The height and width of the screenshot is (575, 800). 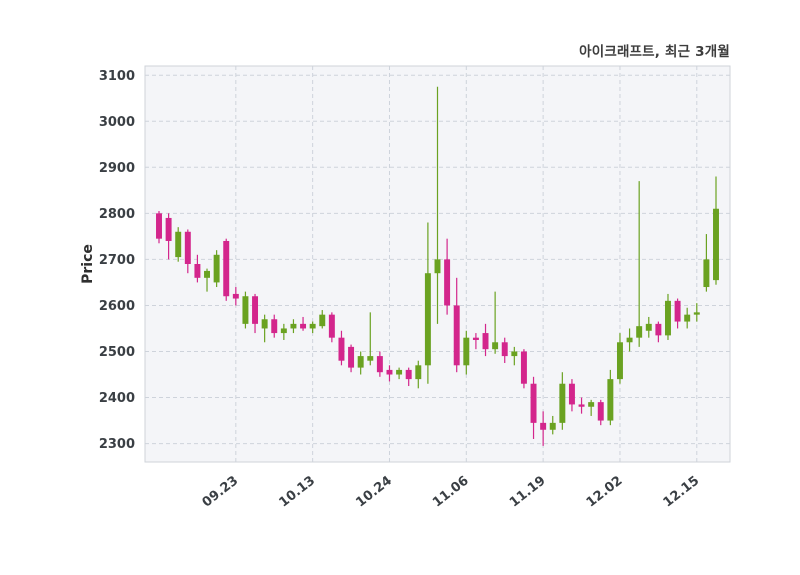 I want to click on y-tick-label: 2400, so click(x=117, y=398).